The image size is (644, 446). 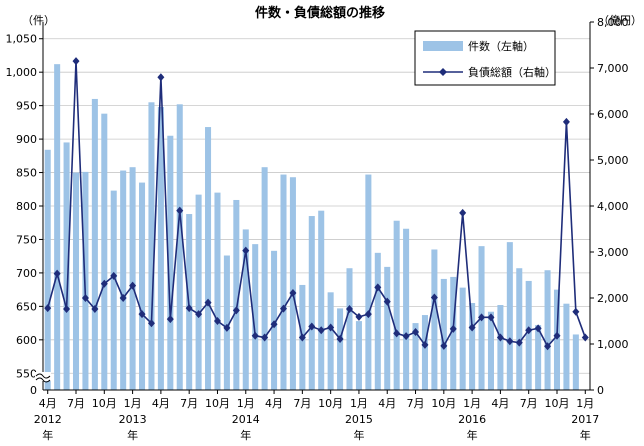 I want to click on left-tick-label: 850, so click(x=26, y=173).